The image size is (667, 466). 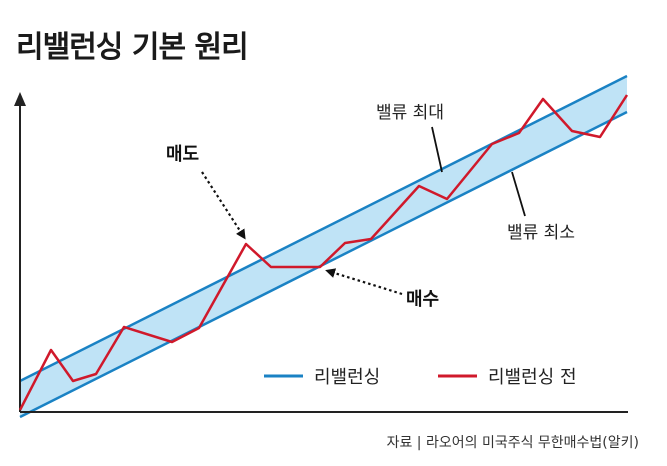 What do you see at coordinates (541, 233) in the screenshot?
I see `band-lower-label: 밸류 최소` at bounding box center [541, 233].